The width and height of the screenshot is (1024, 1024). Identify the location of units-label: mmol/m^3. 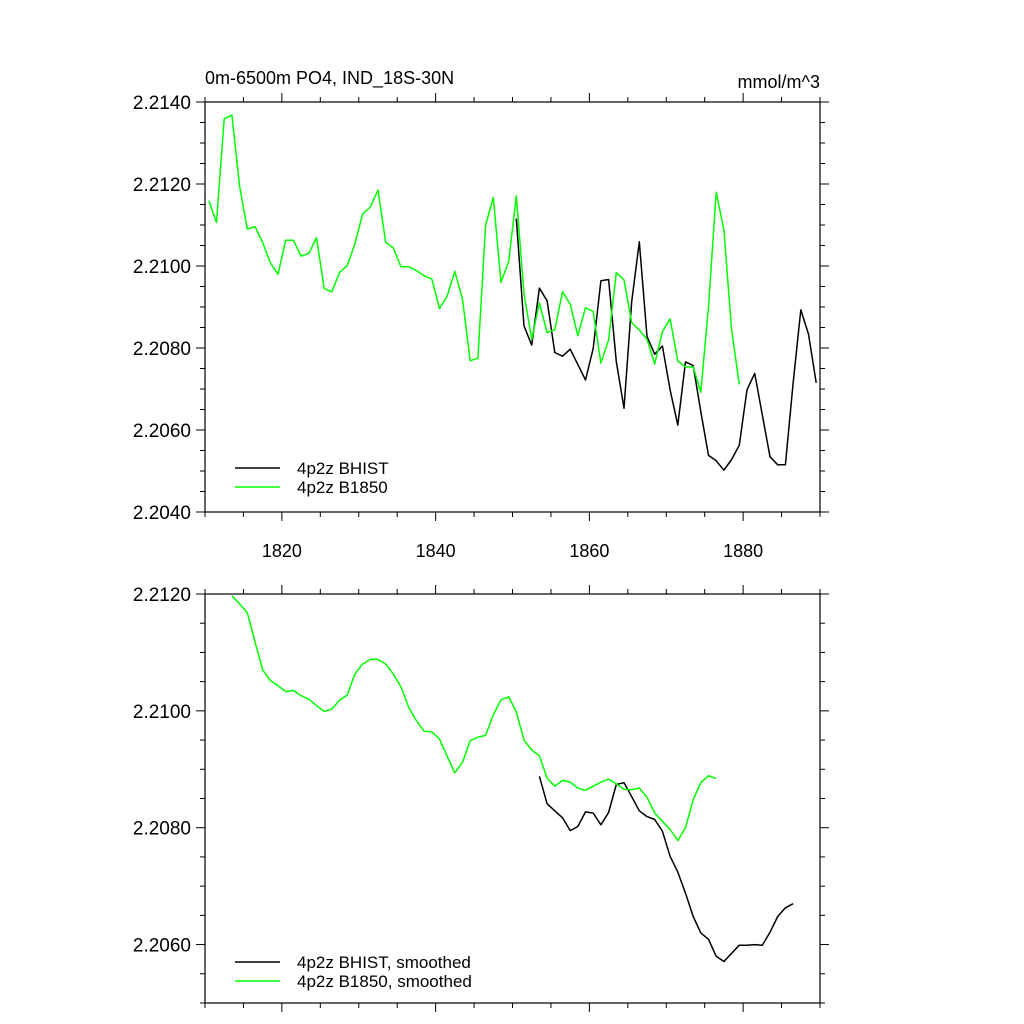
(779, 82).